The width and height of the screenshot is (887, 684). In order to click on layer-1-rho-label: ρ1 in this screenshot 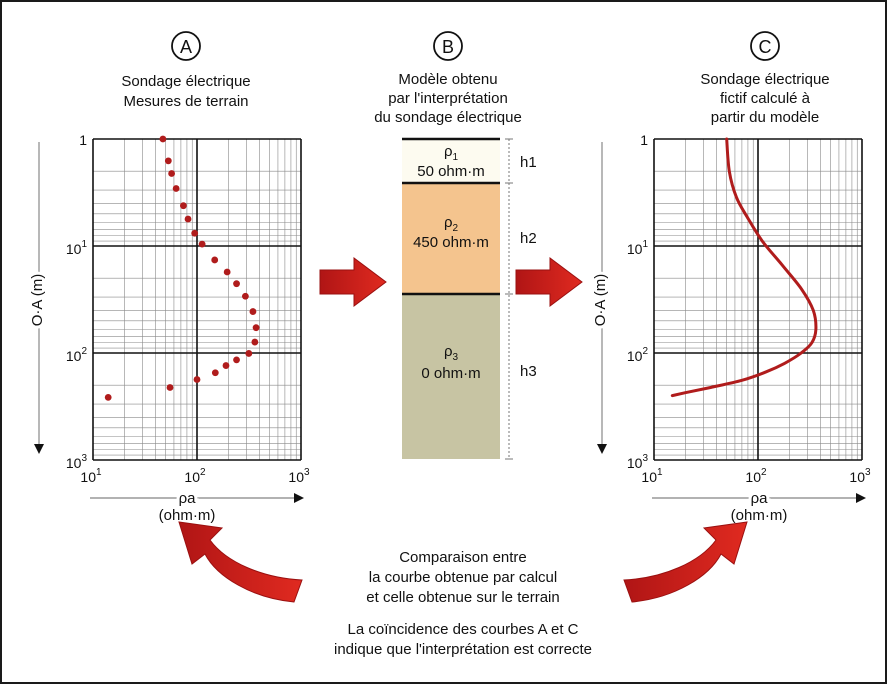, I will do `click(451, 153)`.